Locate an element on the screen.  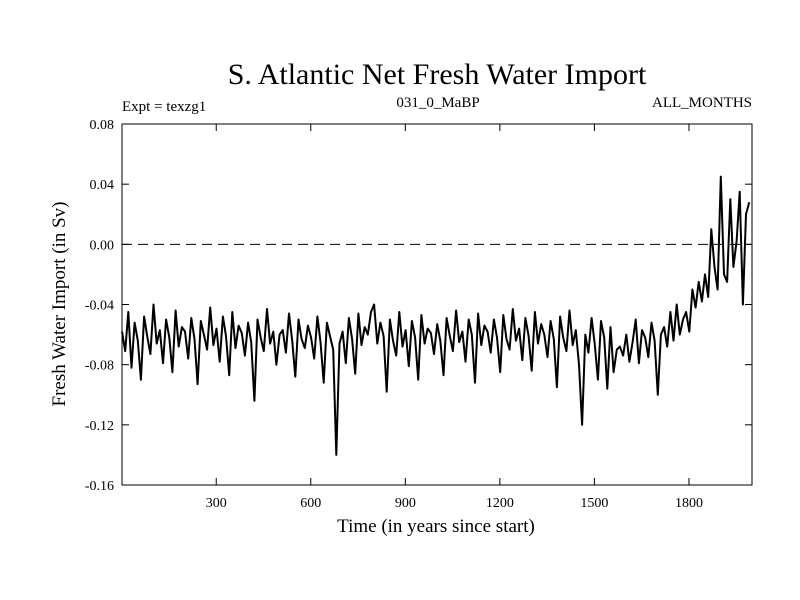
x-tick-label: 1200 is located at coordinates (500, 503).